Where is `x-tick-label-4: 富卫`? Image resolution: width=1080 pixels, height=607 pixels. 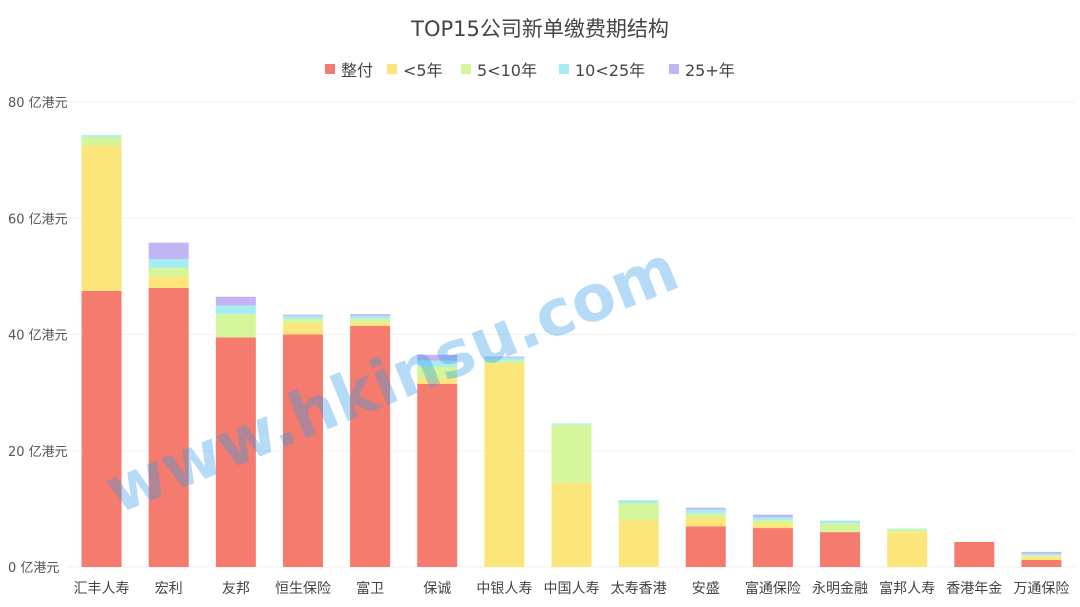 x-tick-label-4: 富卫 is located at coordinates (370, 588).